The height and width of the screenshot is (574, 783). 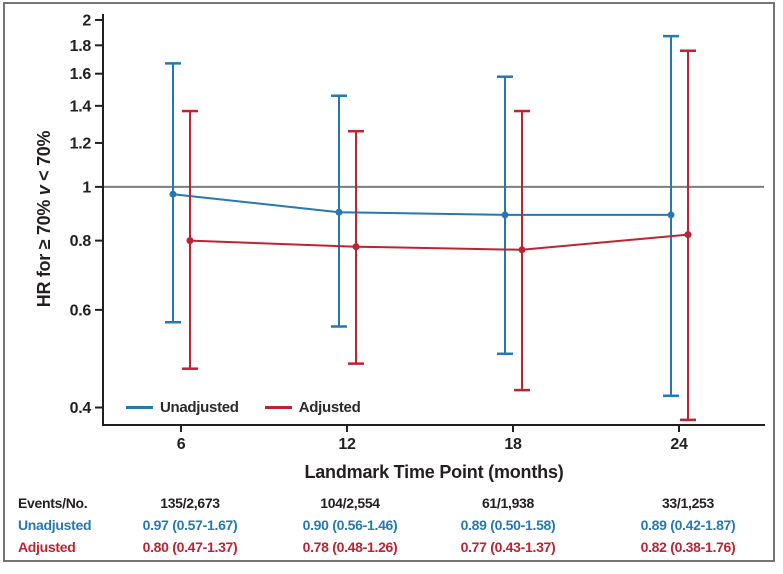 What do you see at coordinates (44, 218) in the screenshot?
I see `y-axis-title: HR for ≥ 70% v < 70%` at bounding box center [44, 218].